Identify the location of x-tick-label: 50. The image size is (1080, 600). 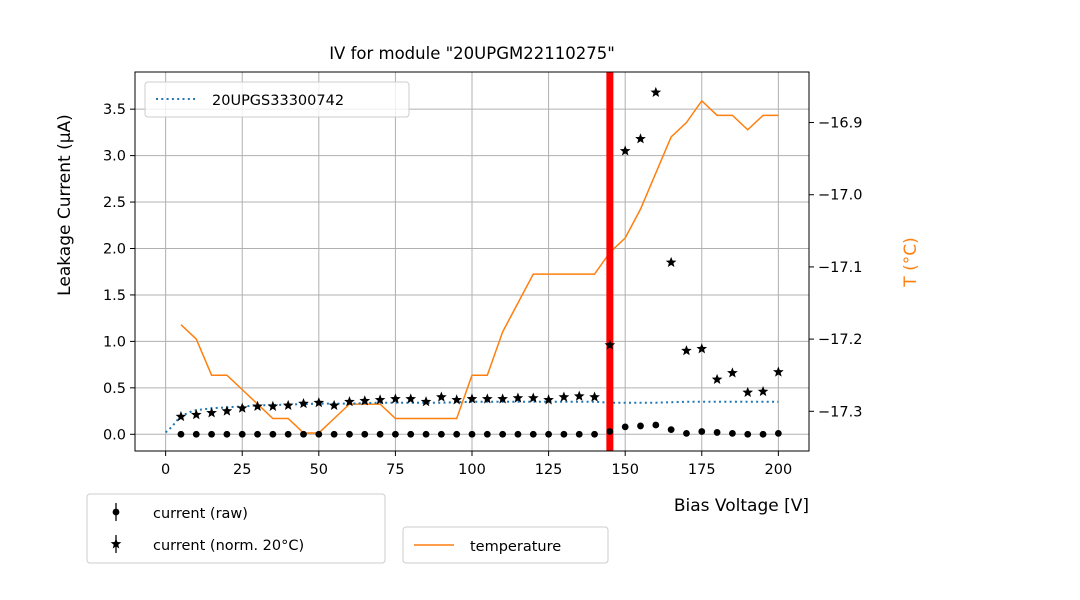
(319, 470).